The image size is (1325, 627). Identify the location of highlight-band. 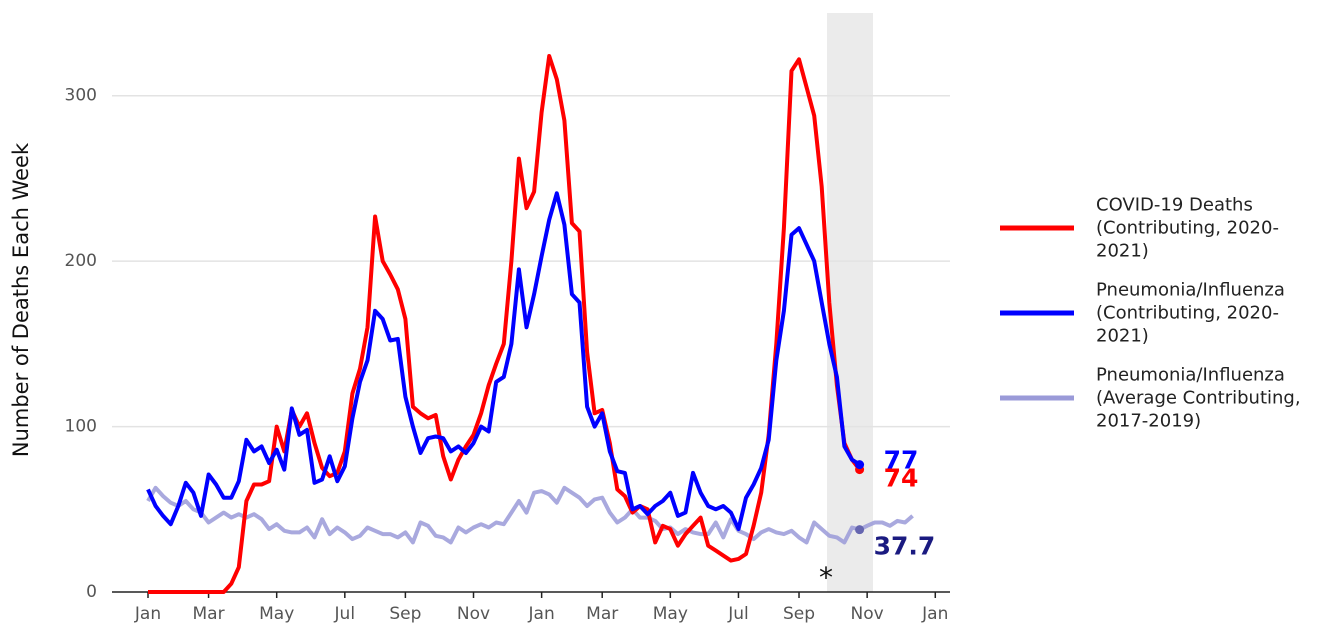
(850, 302).